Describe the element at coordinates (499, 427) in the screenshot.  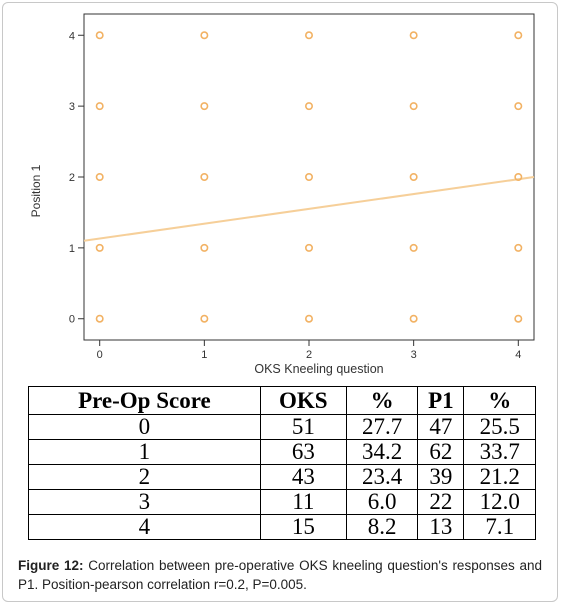
I see `table-cell: 25.5` at that location.